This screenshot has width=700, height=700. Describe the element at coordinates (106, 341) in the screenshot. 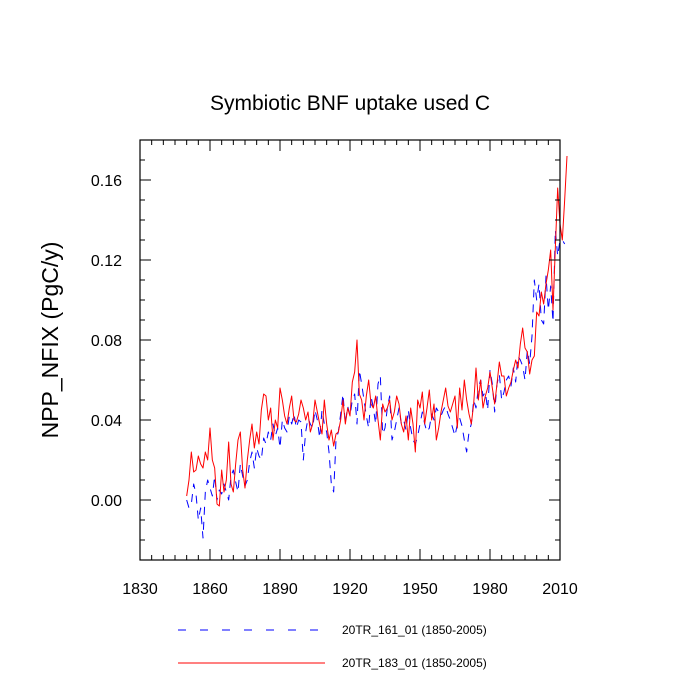

I see `y-tick-label: 0.08` at that location.